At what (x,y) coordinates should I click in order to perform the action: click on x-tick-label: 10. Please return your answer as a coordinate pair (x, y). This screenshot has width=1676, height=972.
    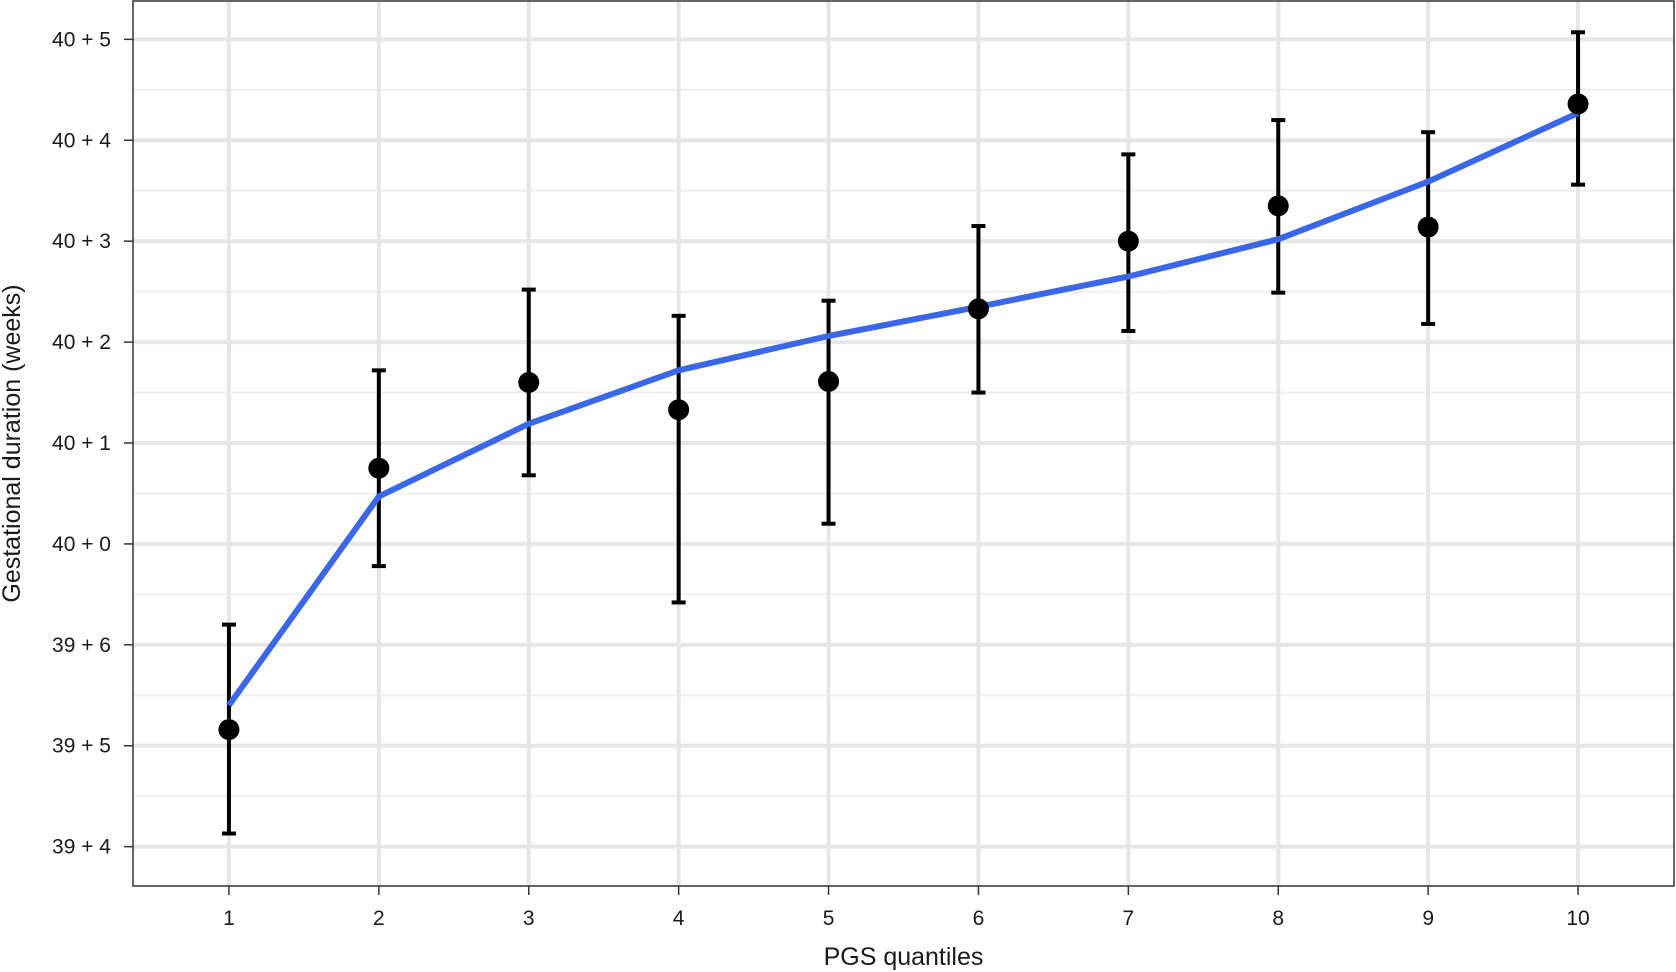
    Looking at the image, I should click on (1577, 918).